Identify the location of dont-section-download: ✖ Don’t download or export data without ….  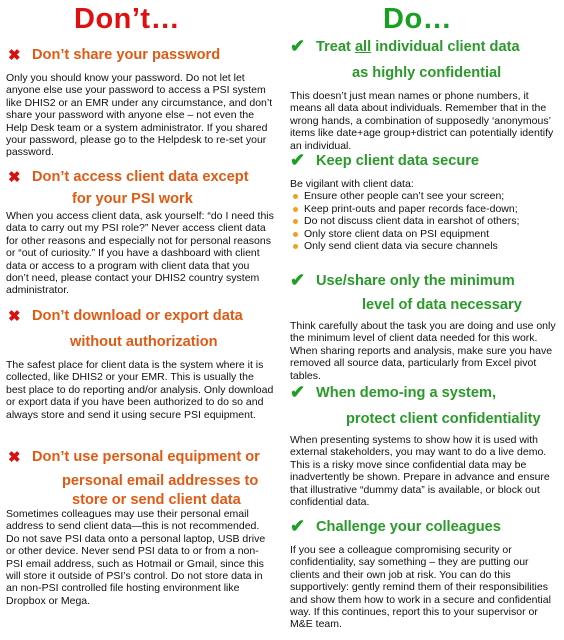
(140, 363).